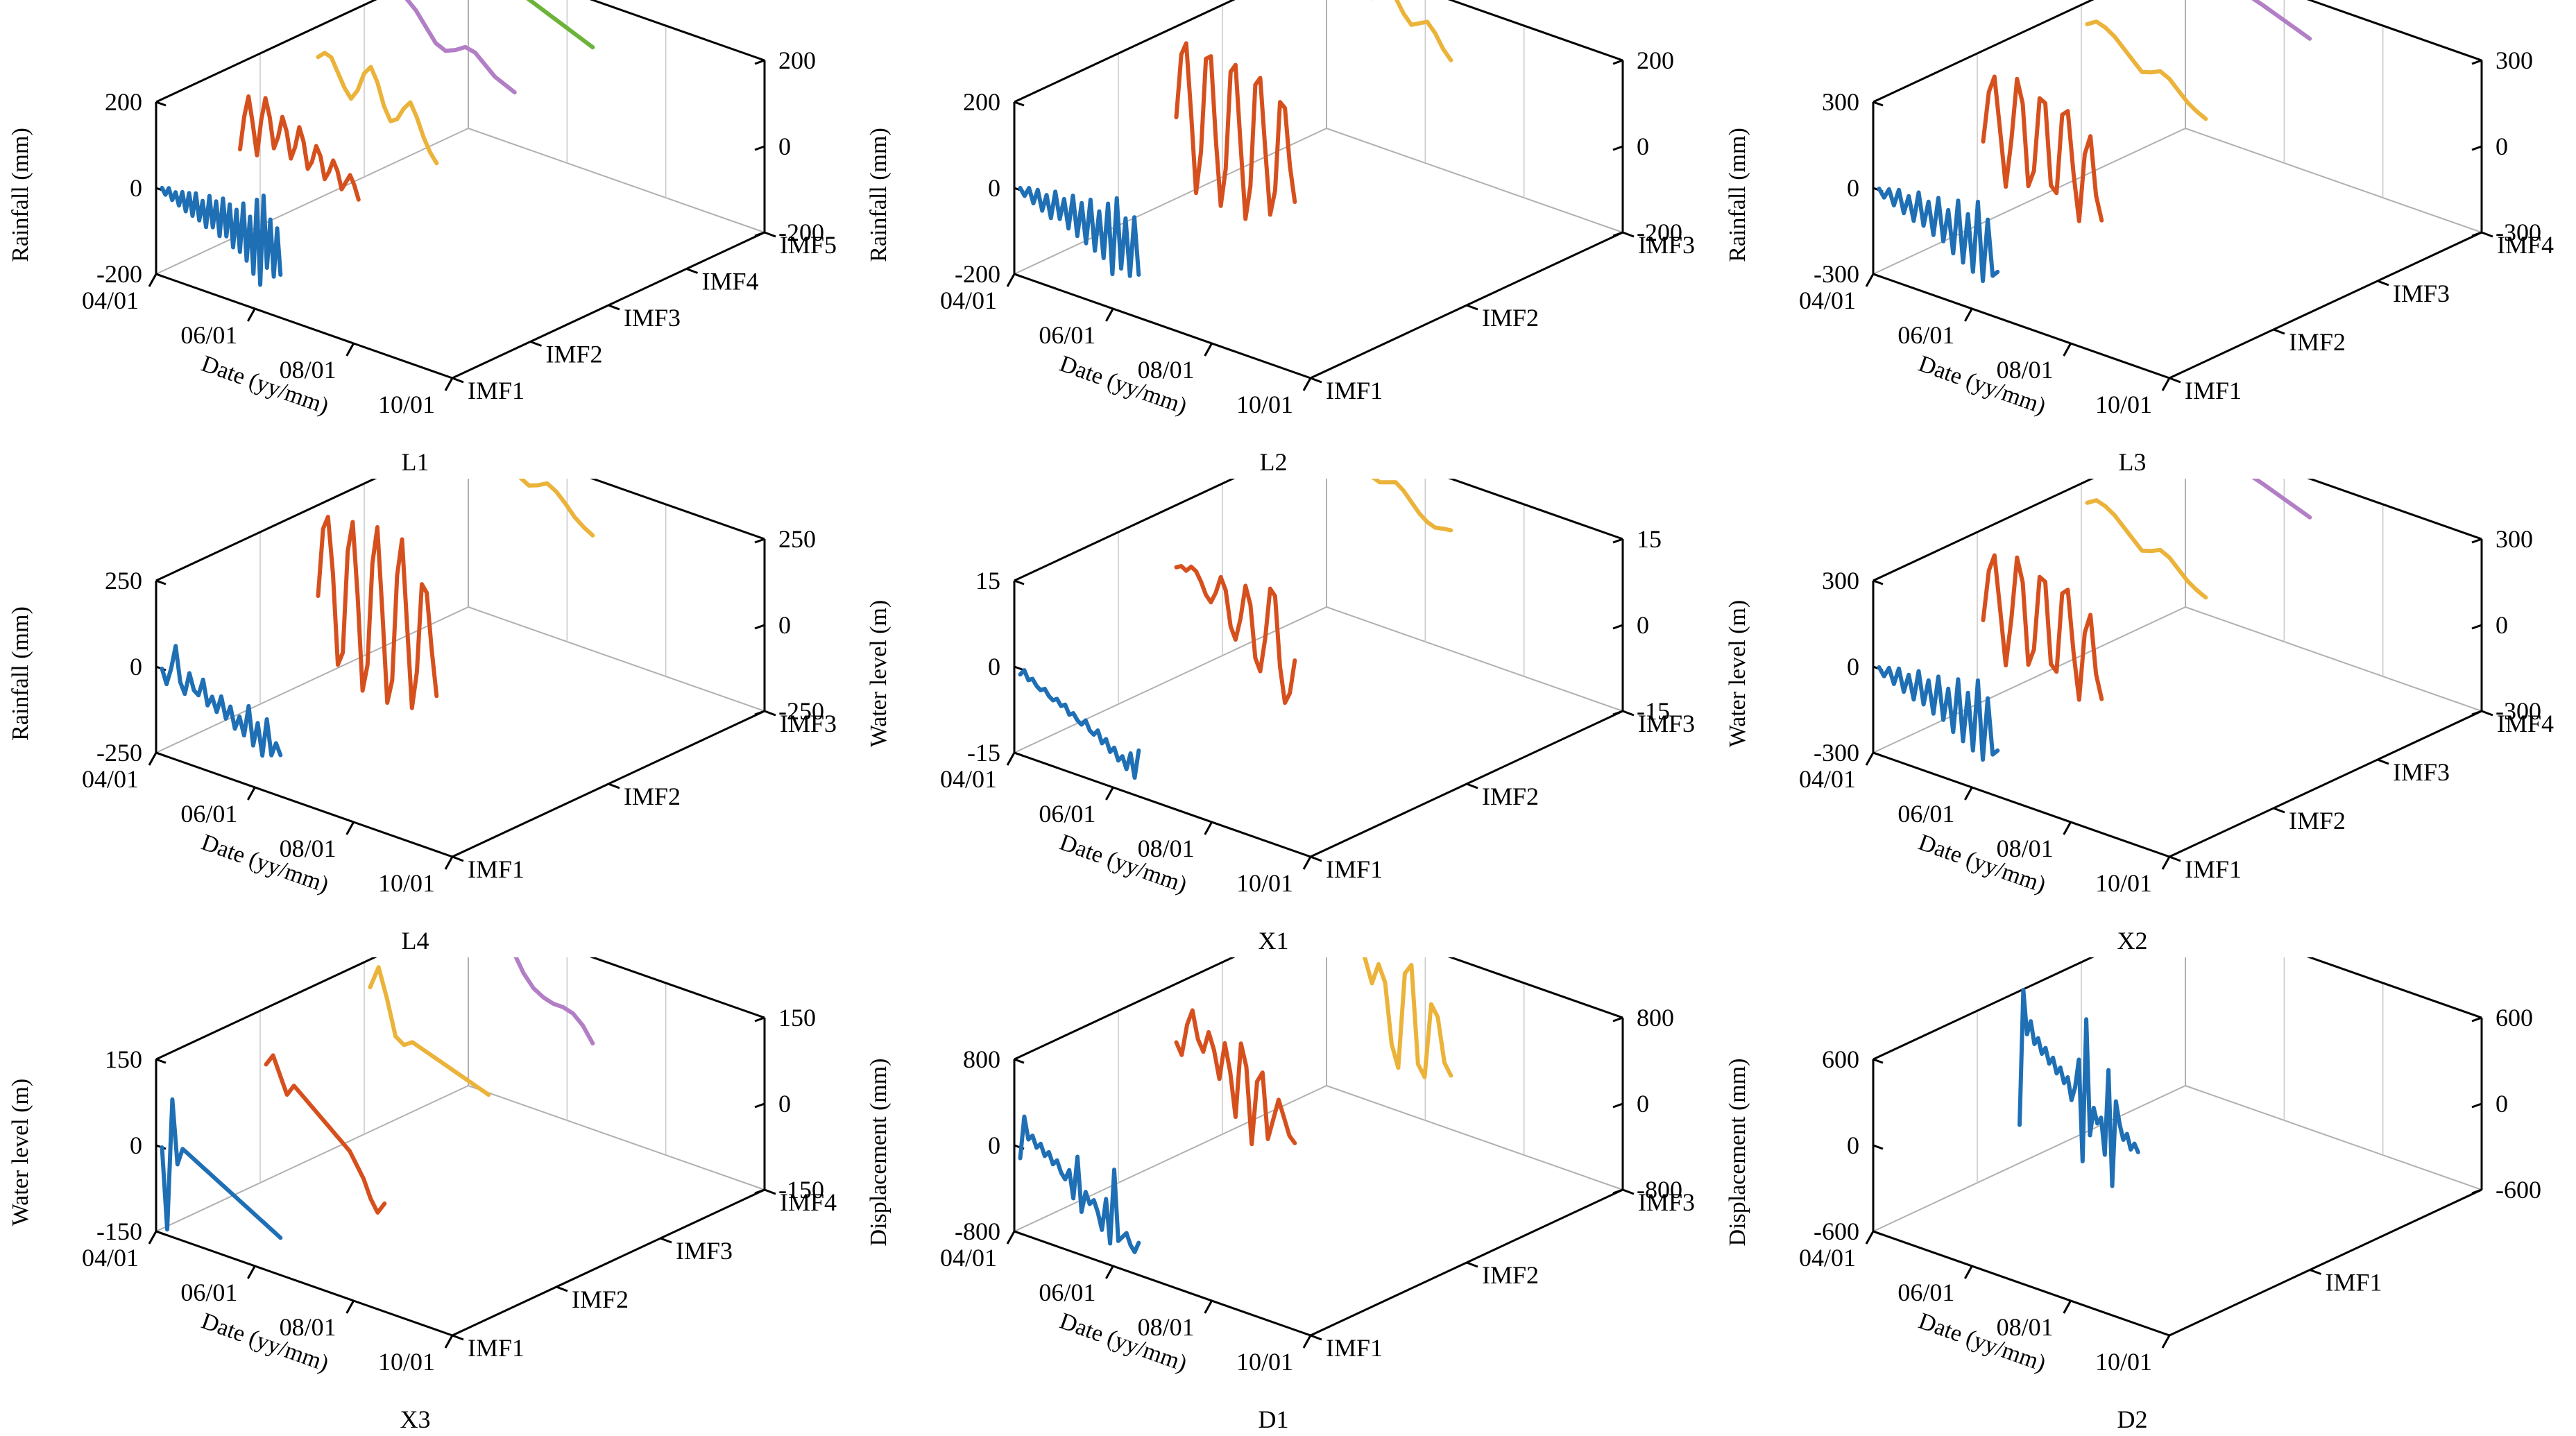 Image resolution: width=2576 pixels, height=1436 pixels. Describe the element at coordinates (968, 300) in the screenshot. I see `x-tick-label: 04/01` at that location.